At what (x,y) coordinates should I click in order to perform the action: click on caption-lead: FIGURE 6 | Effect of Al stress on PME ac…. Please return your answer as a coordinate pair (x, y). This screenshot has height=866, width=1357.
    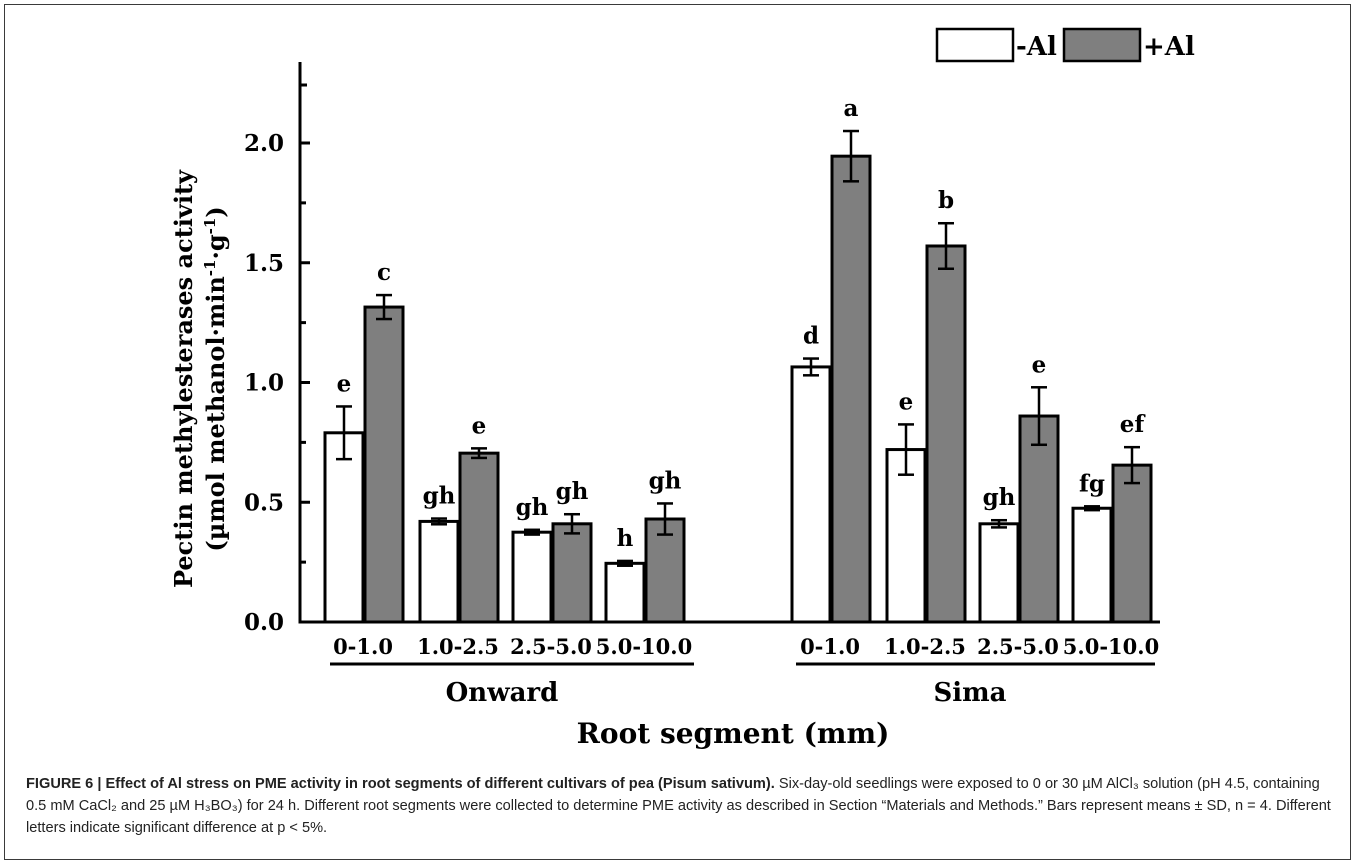
    Looking at the image, I should click on (400, 784).